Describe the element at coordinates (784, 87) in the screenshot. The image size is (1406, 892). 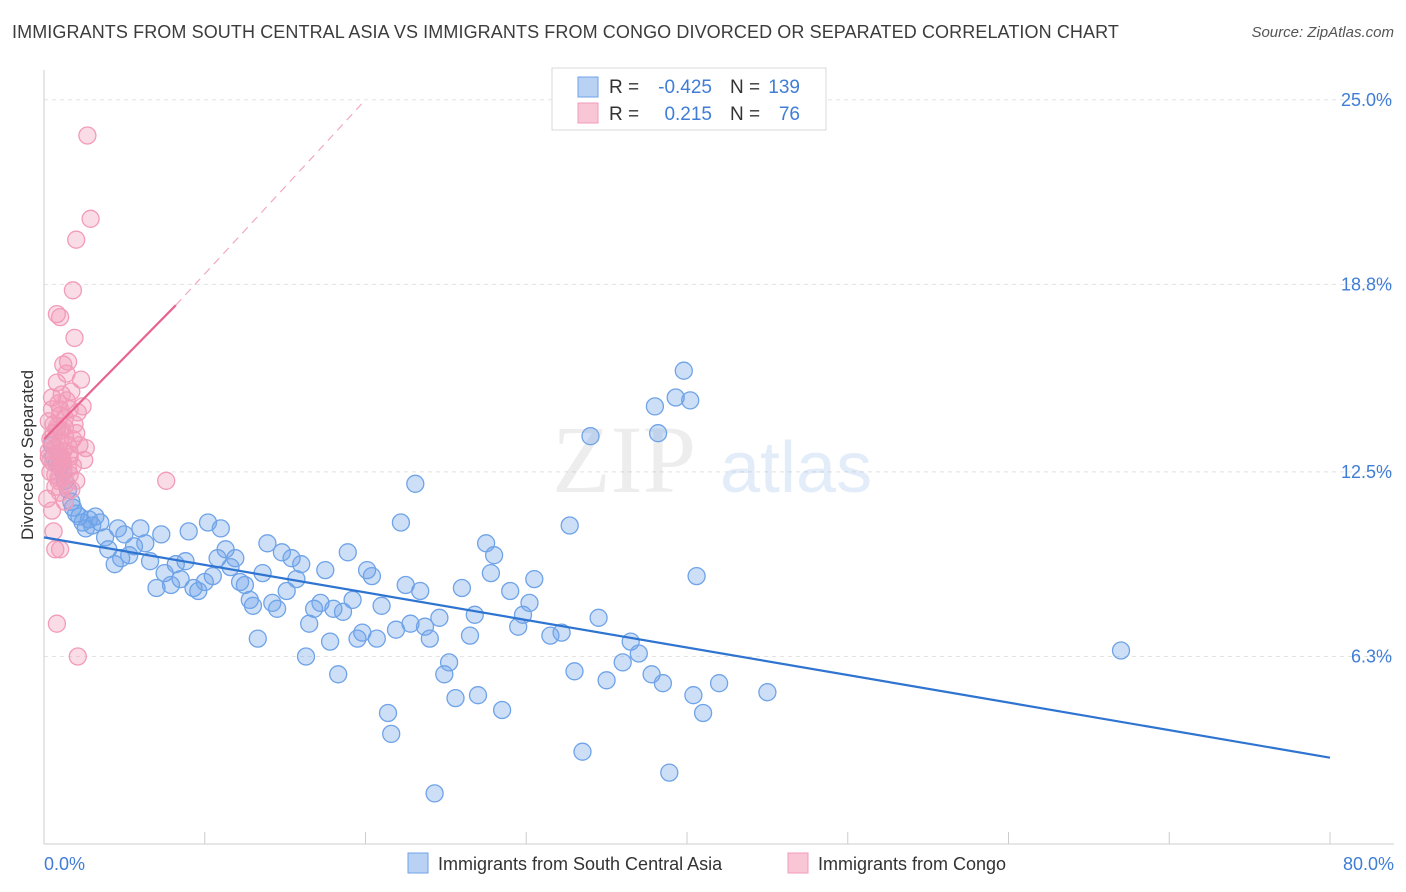
I see `stats-n-value-0: 139` at that location.